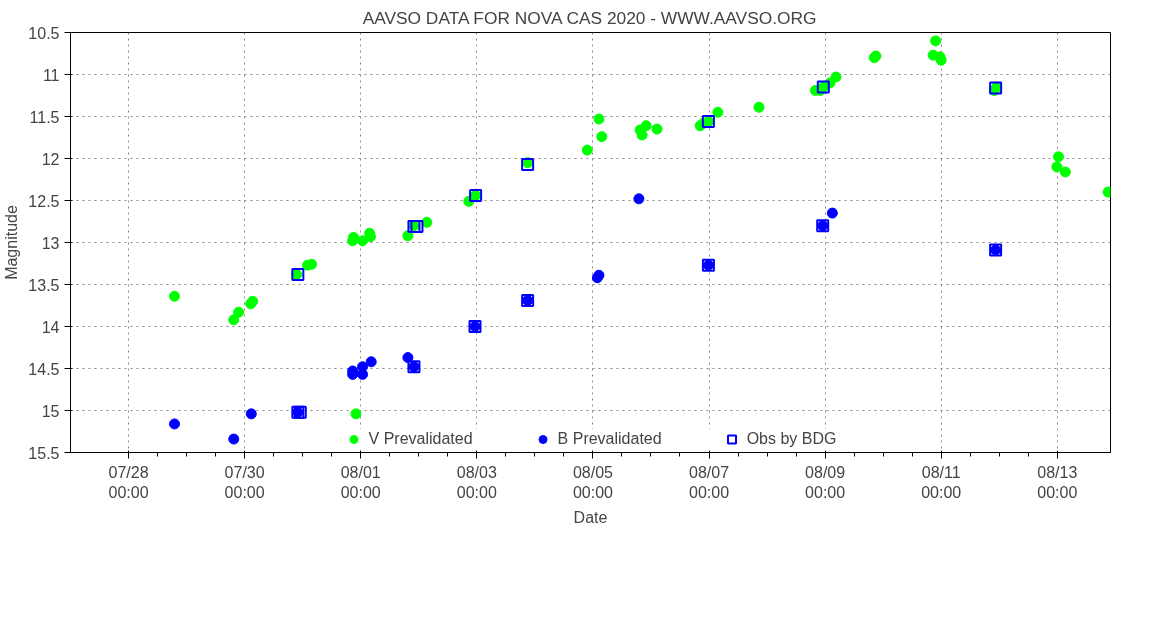 Image resolution: width=1170 pixels, height=625 pixels. I want to click on x-tick-label: 08/09 00:00, so click(825, 482).